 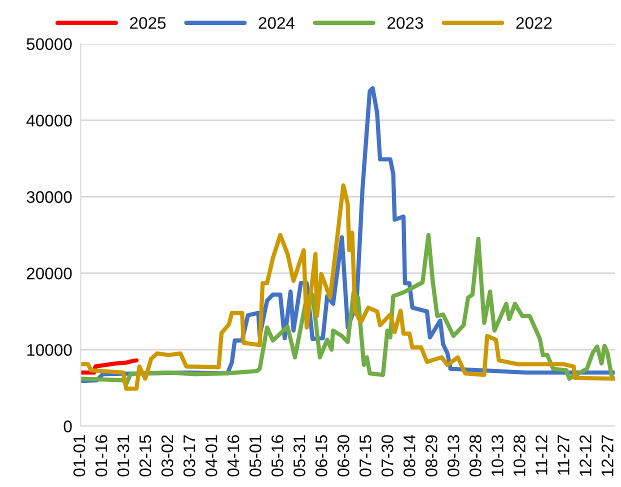 I want to click on y-tick-label: 0, so click(x=68, y=426).